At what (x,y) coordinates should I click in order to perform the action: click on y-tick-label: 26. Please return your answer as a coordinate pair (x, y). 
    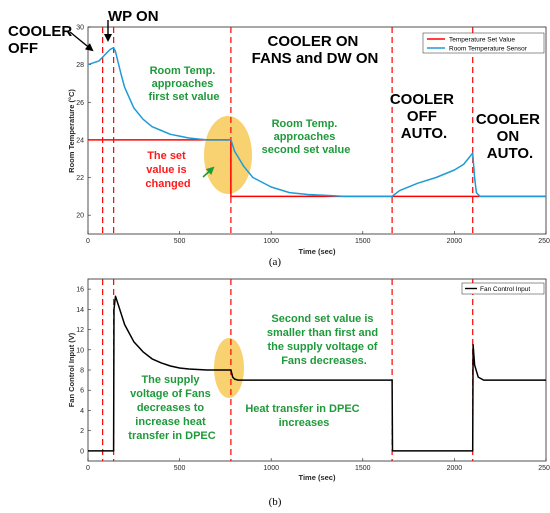
    Looking at the image, I should click on (80, 103).